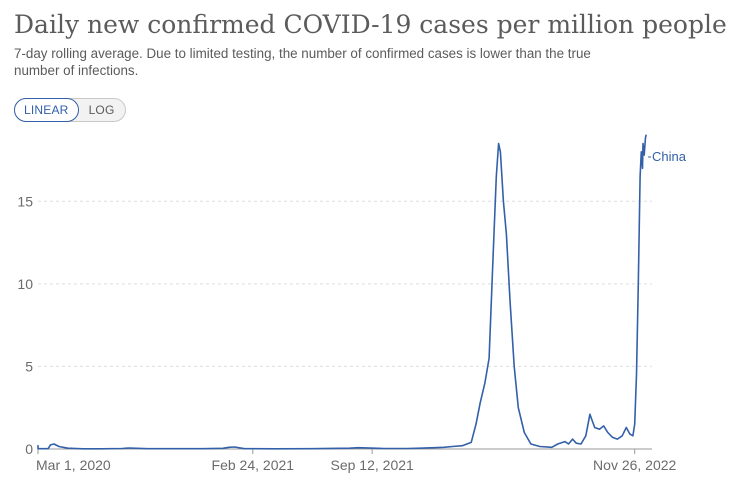 Image resolution: width=743 pixels, height=485 pixels. I want to click on x-tick-label: Sep 12, 2021, so click(373, 465).